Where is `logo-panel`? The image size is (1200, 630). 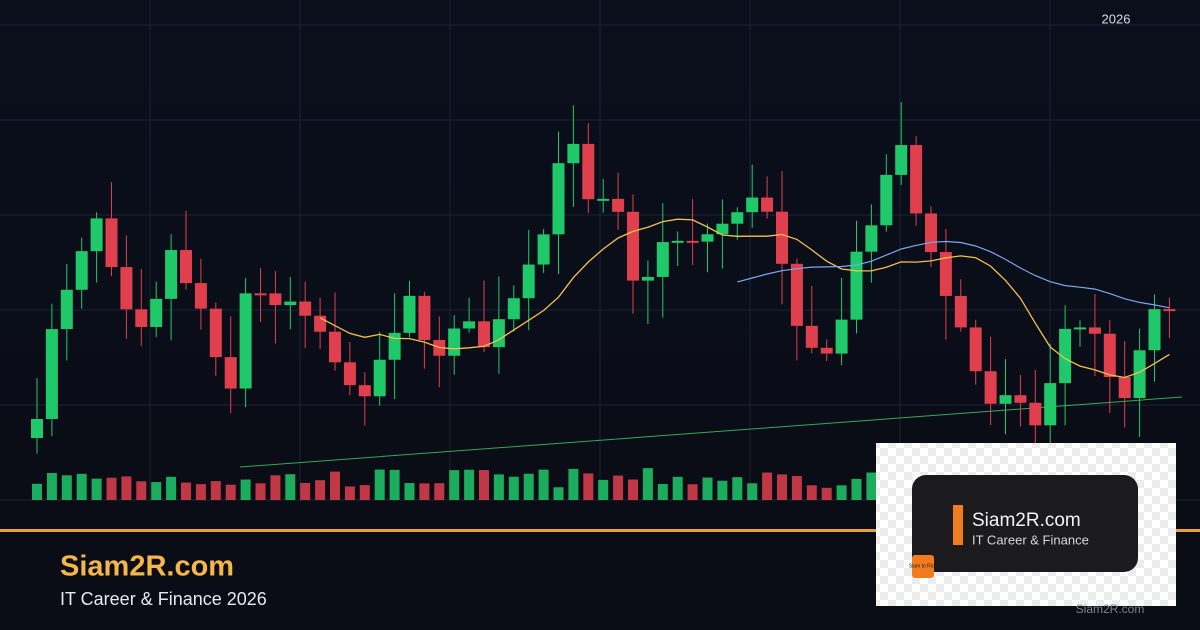
logo-panel is located at coordinates (1025, 523).